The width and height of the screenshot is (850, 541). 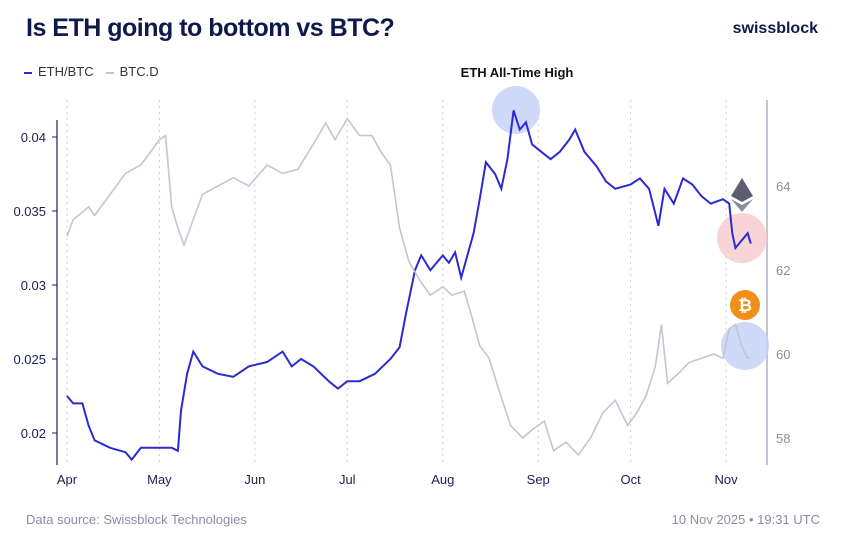 What do you see at coordinates (33, 285) in the screenshot?
I see `y-left-tick-label: 0.03` at bounding box center [33, 285].